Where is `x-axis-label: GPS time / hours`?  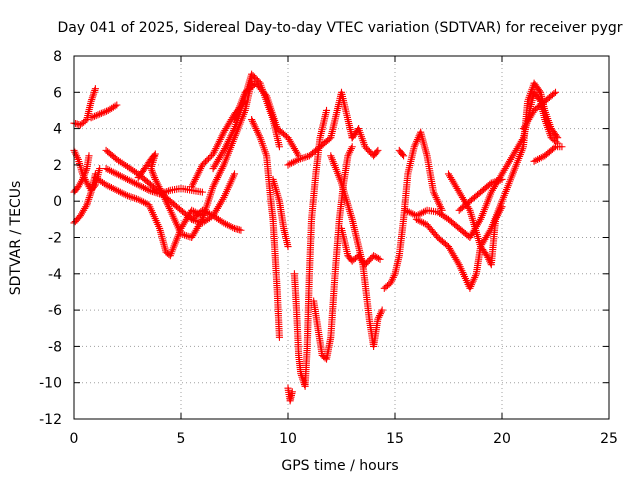 x-axis-label: GPS time / hours is located at coordinates (339, 466).